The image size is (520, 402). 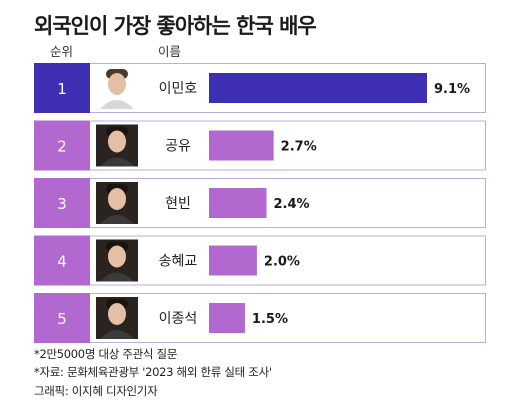 What do you see at coordinates (62, 51) in the screenshot?
I see `rank-header: 순위` at bounding box center [62, 51].